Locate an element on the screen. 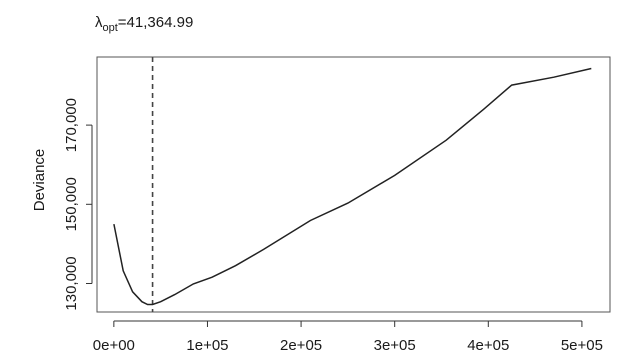  lambda-subscript: opt is located at coordinates (110, 28).